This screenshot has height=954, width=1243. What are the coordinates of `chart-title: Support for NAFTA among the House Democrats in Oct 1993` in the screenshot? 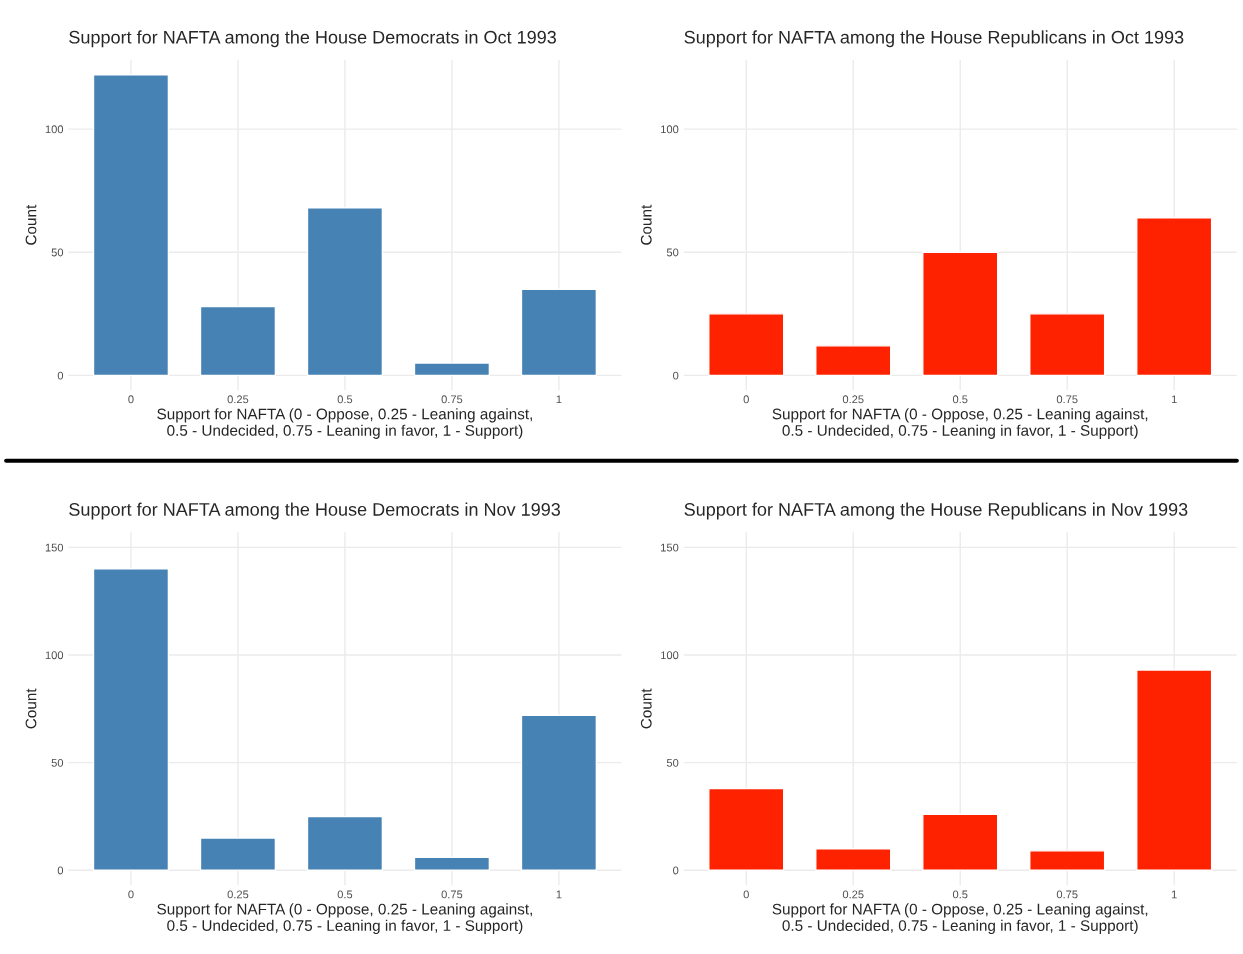 It's located at (312, 39).